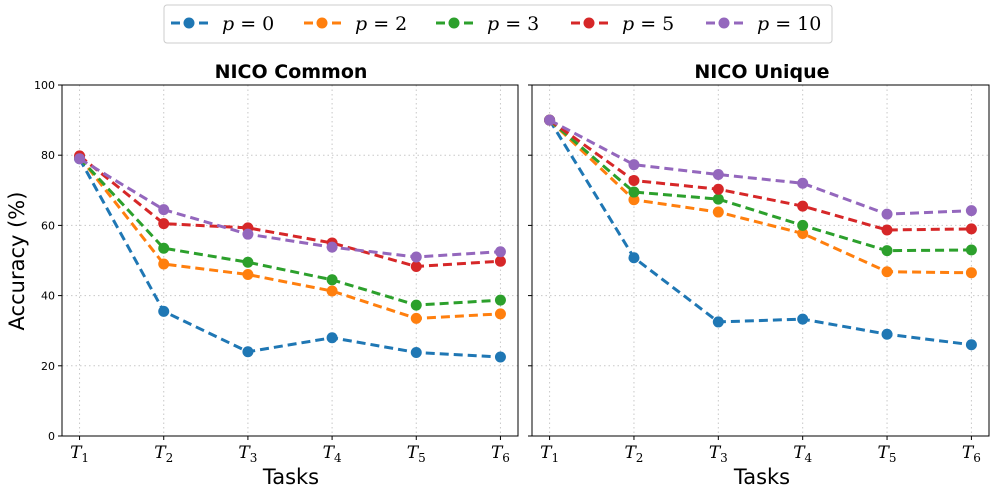 Image resolution: width=997 pixels, height=496 pixels. I want to click on legend-label: p = 10, so click(789, 24).